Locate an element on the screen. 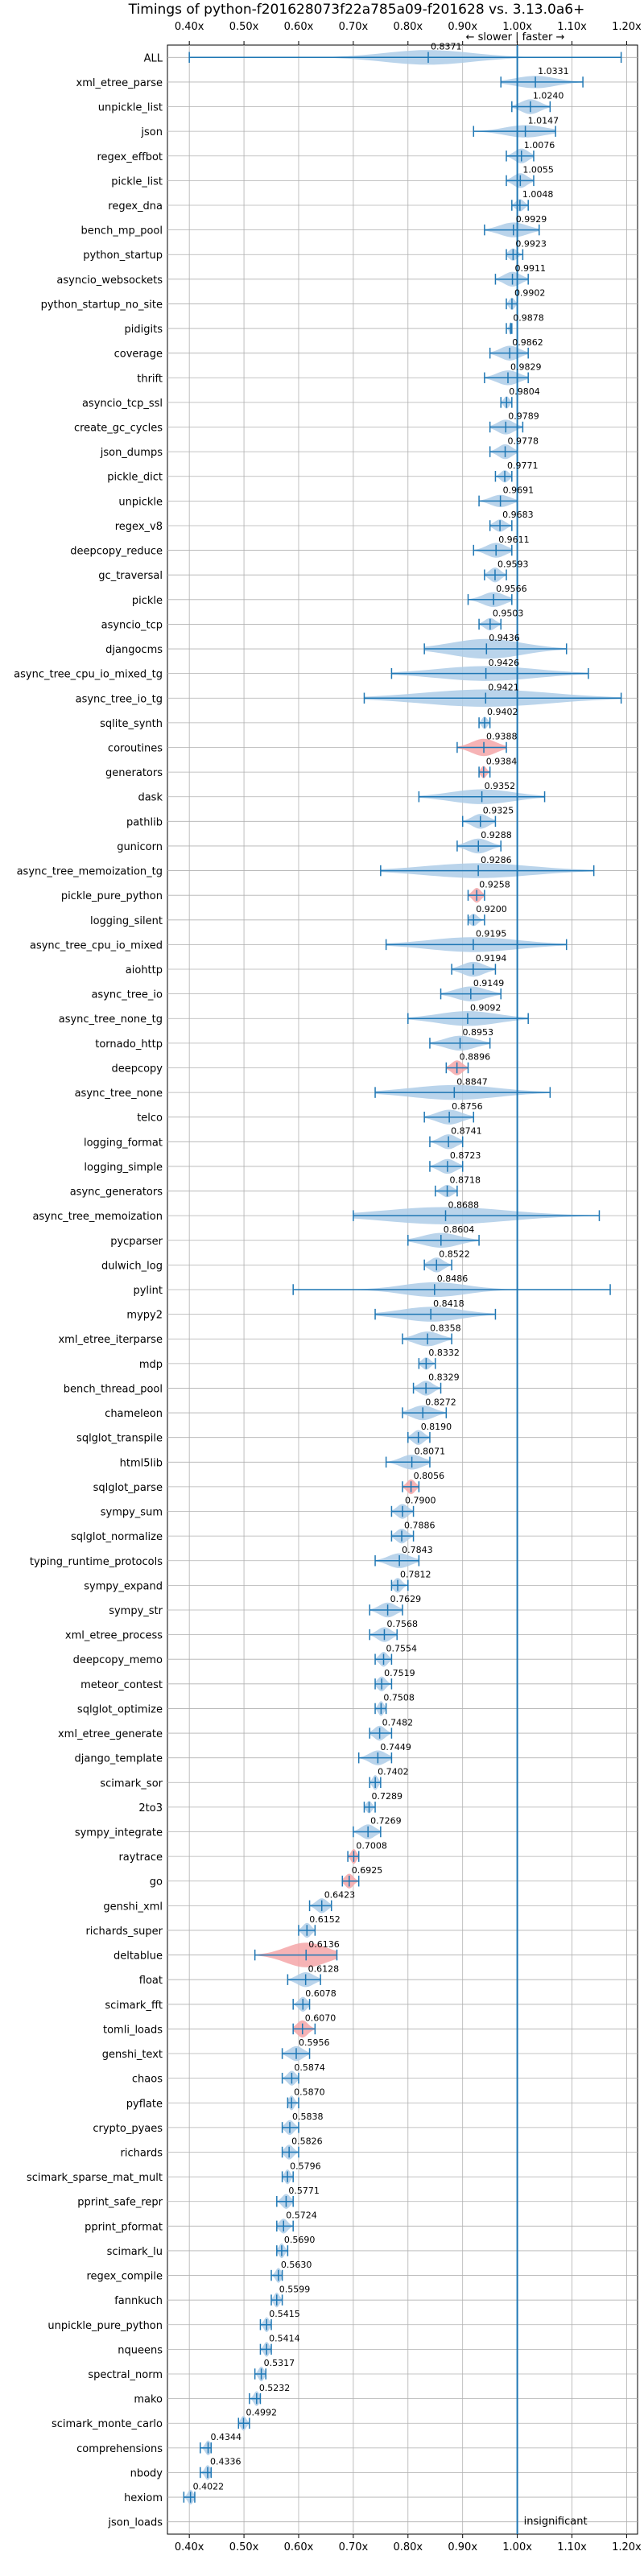 Image resolution: width=644 pixels, height=2576 pixels. benchmark-name: django_template is located at coordinates (119, 1759).